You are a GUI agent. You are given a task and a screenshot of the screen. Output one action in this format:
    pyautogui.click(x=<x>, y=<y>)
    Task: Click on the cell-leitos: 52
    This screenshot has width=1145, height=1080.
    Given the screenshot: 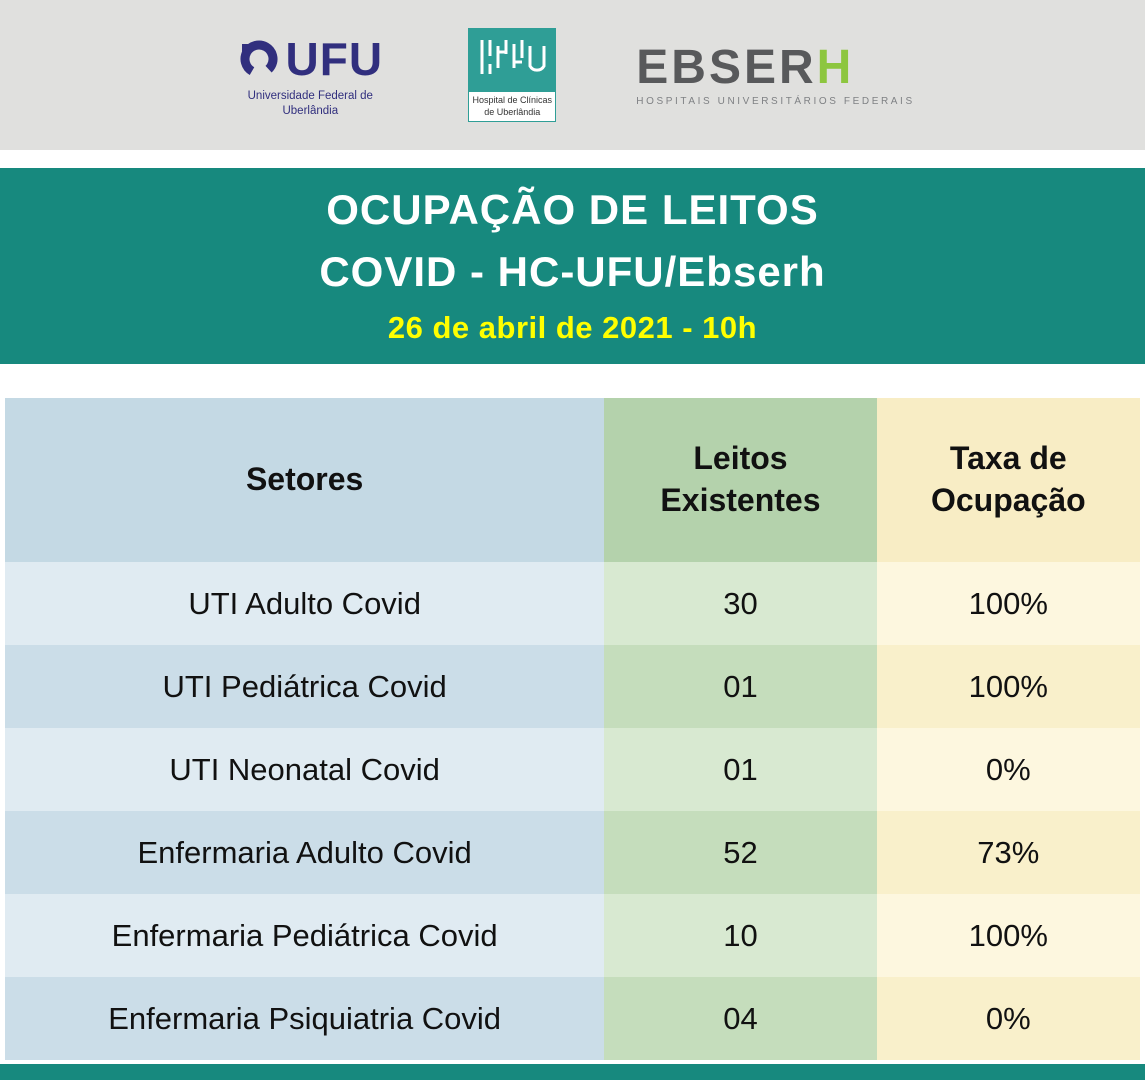 What is the action you would take?
    pyautogui.click(x=740, y=852)
    